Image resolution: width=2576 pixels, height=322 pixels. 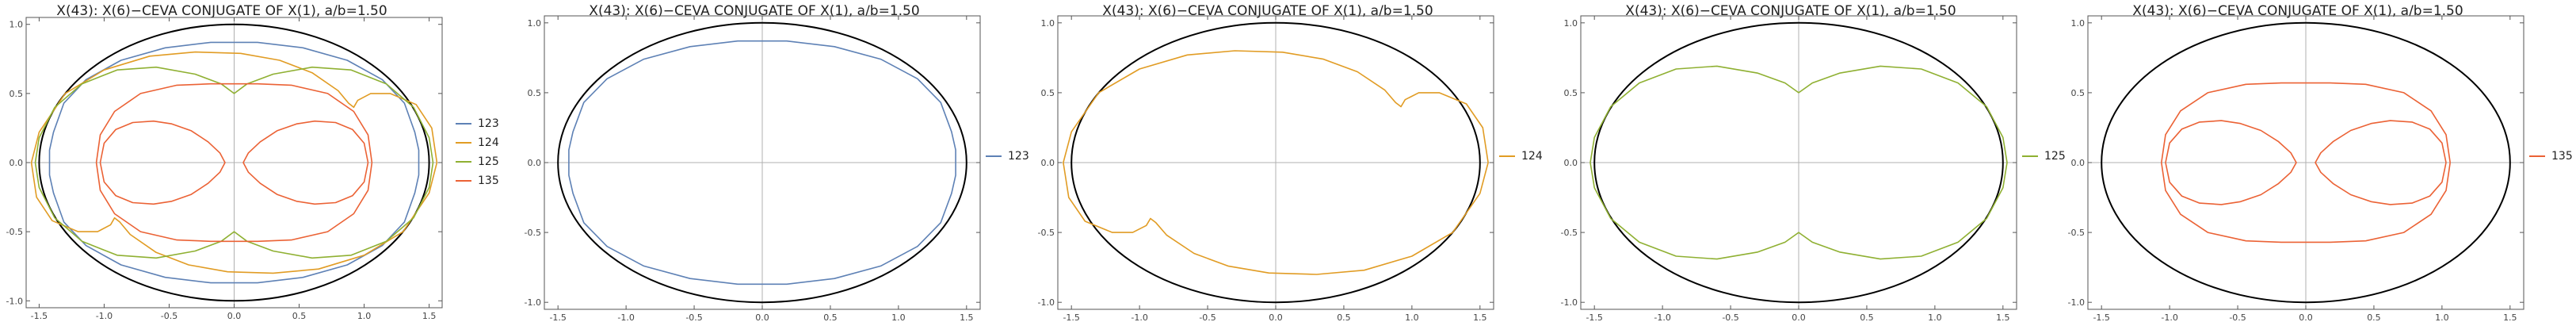 I want to click on legend: 124, so click(x=1521, y=158).